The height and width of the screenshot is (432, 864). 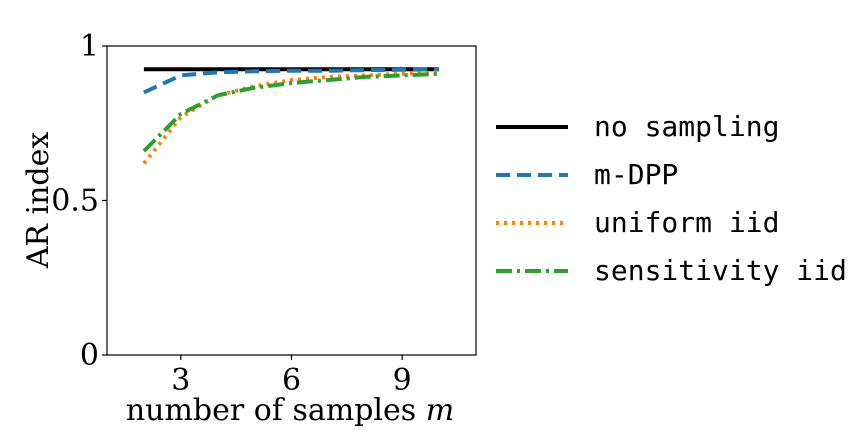 I want to click on plot-lines, so click(x=291, y=116).